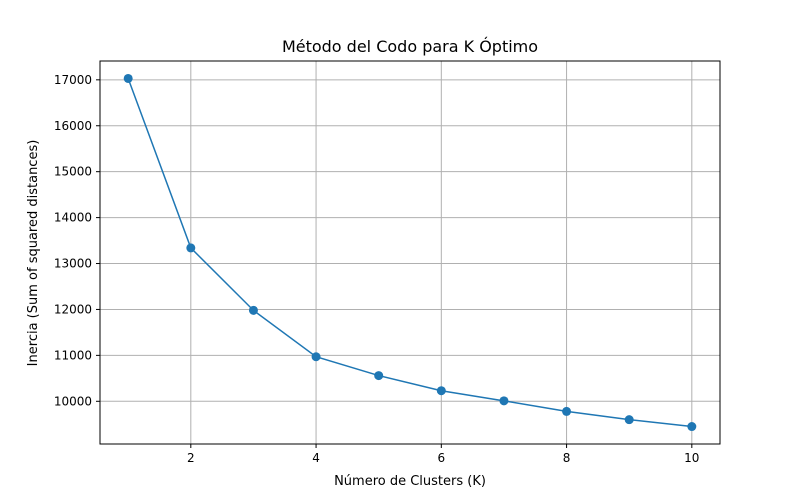 The height and width of the screenshot is (500, 800). I want to click on y-tick-label-5: 15000, so click(73, 172).